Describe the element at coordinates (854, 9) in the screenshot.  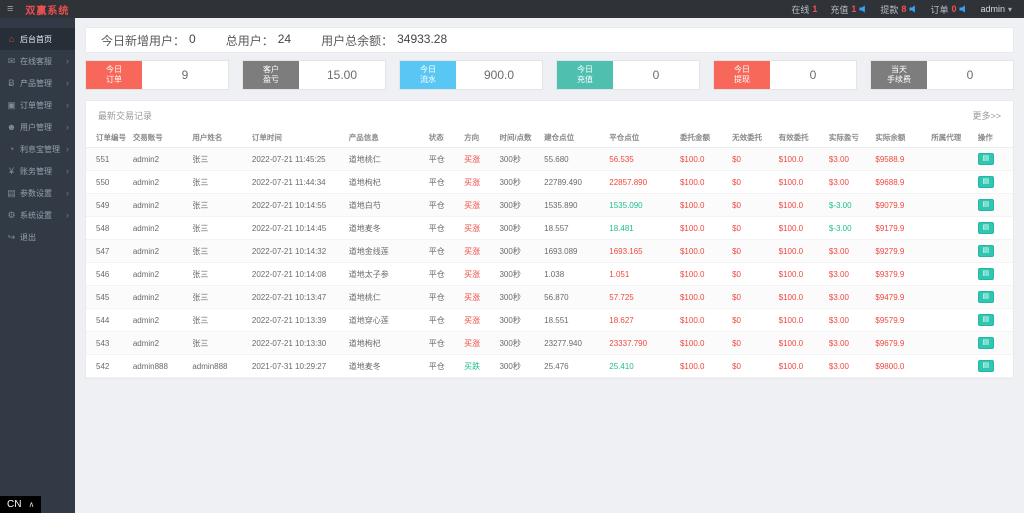
I see `topbar-stat-value: 1` at that location.